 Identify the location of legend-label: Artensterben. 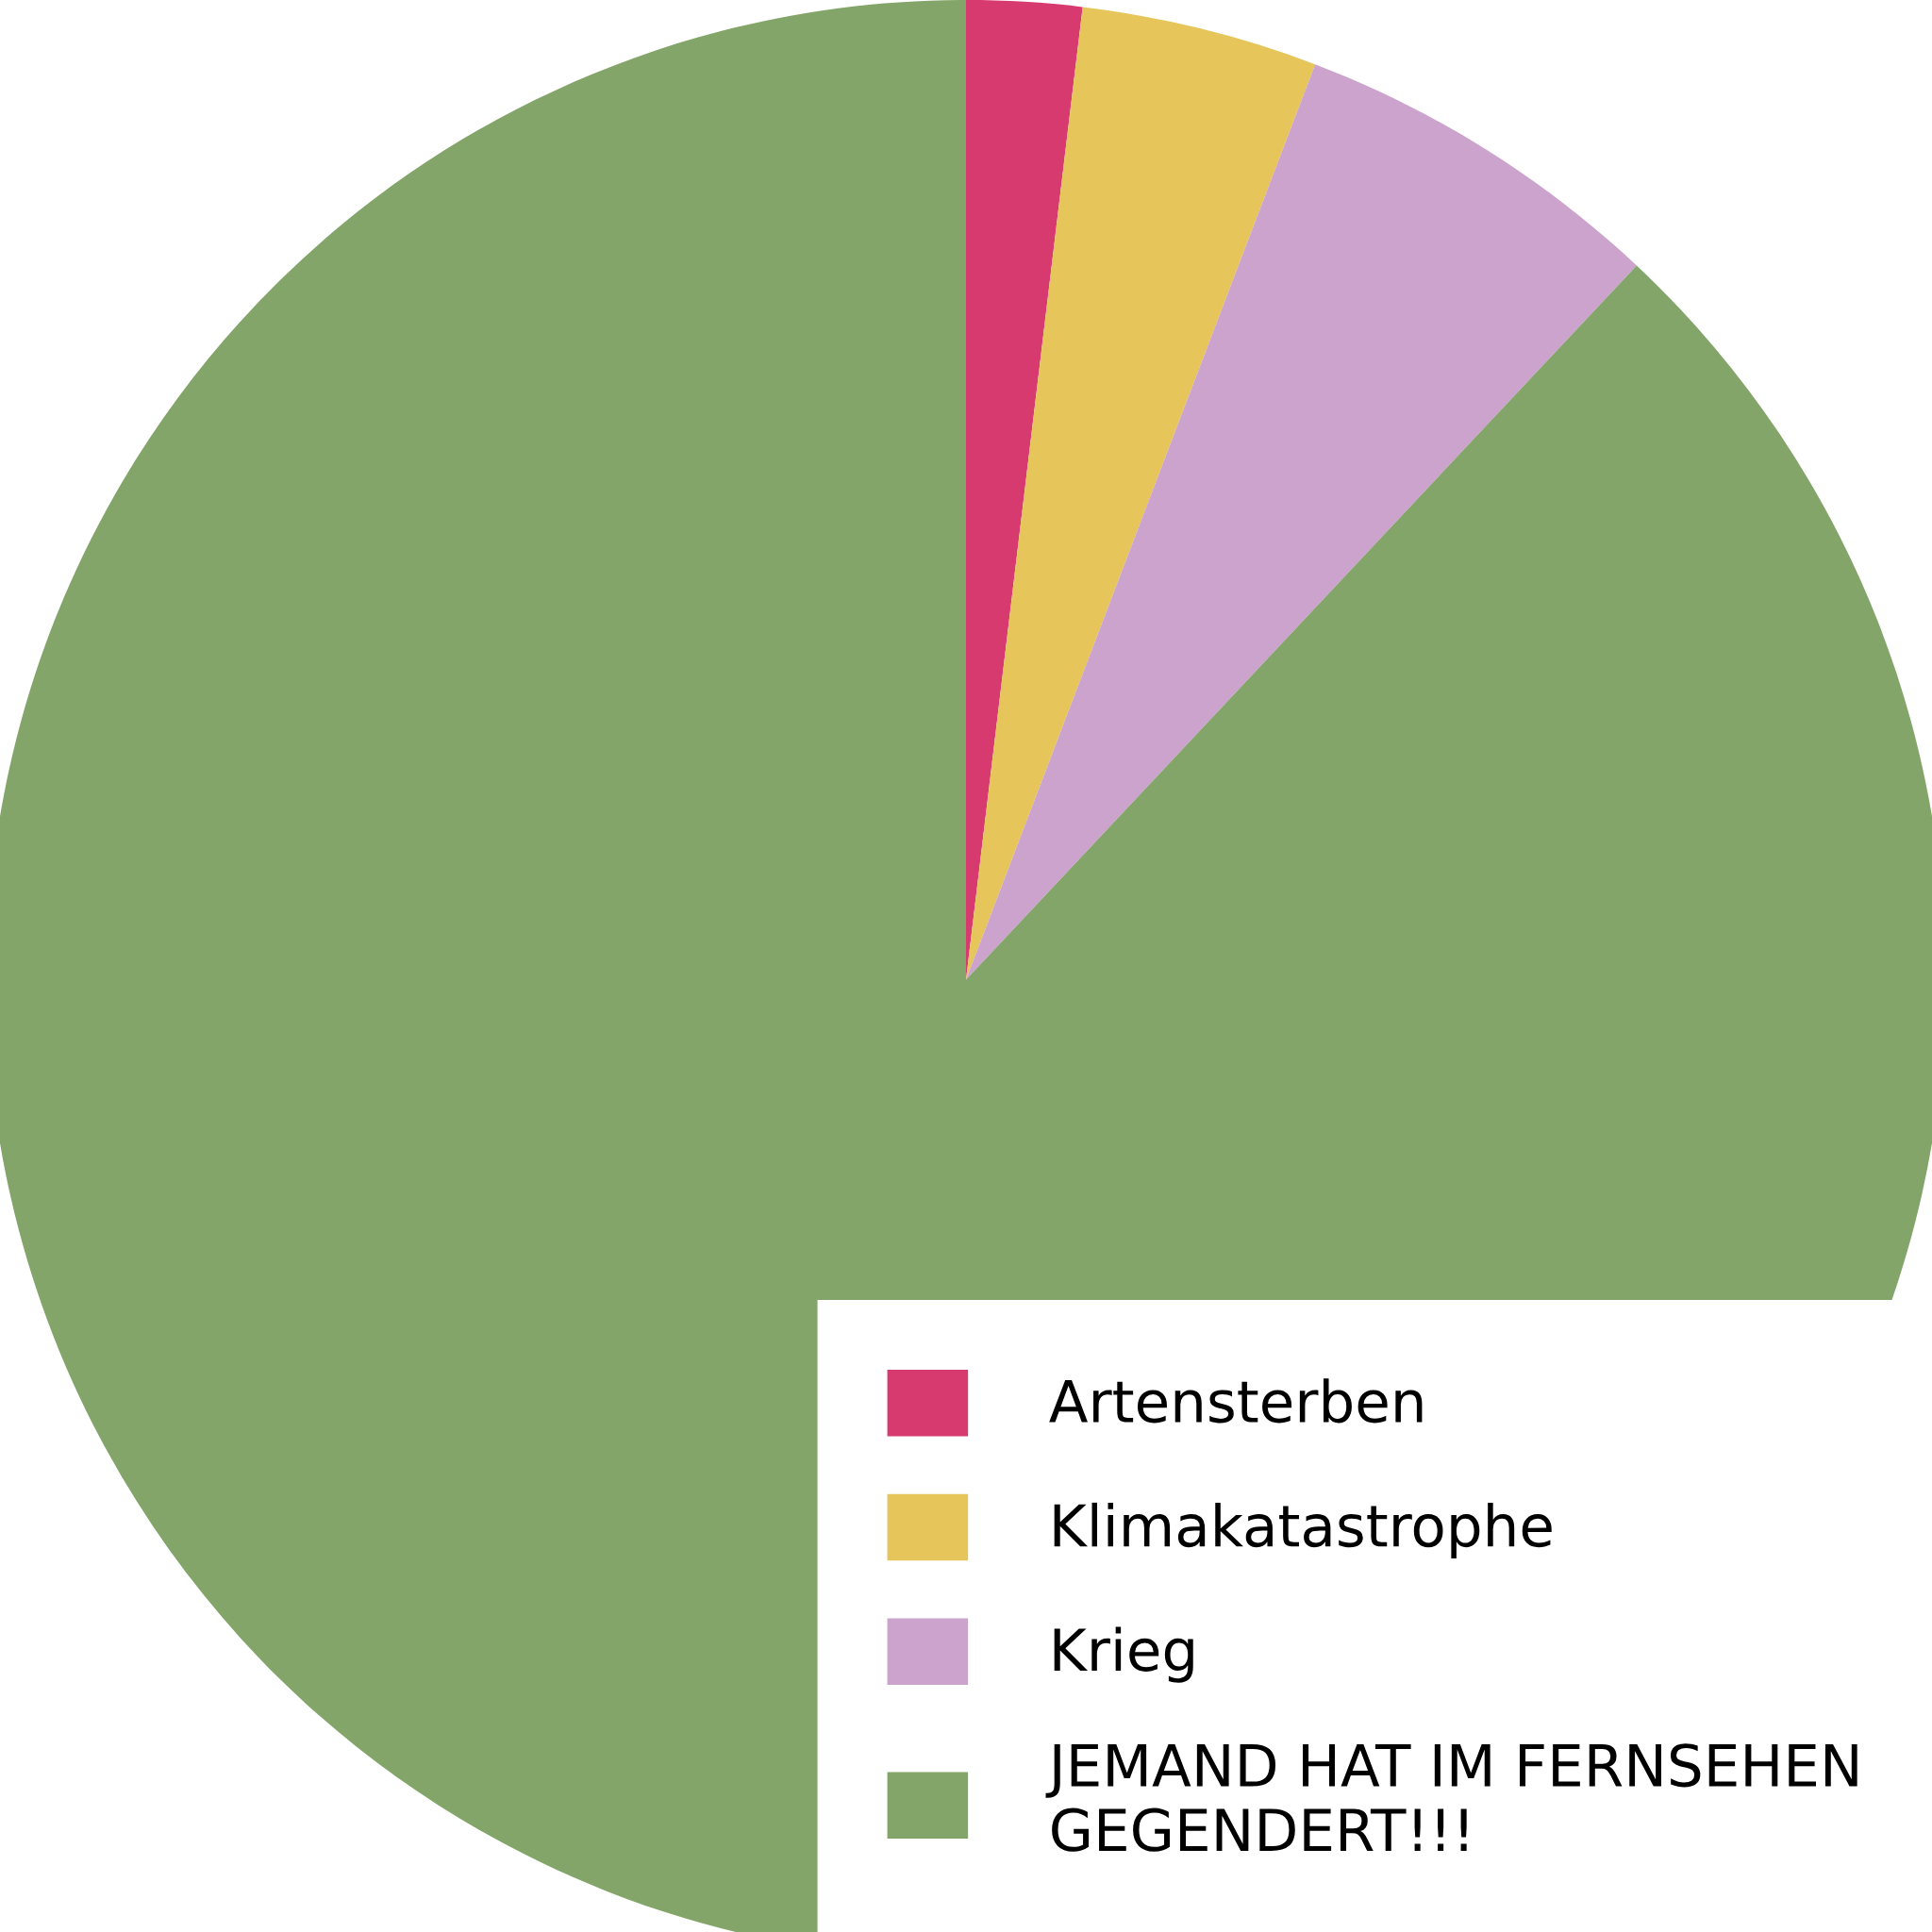
(1236, 1401).